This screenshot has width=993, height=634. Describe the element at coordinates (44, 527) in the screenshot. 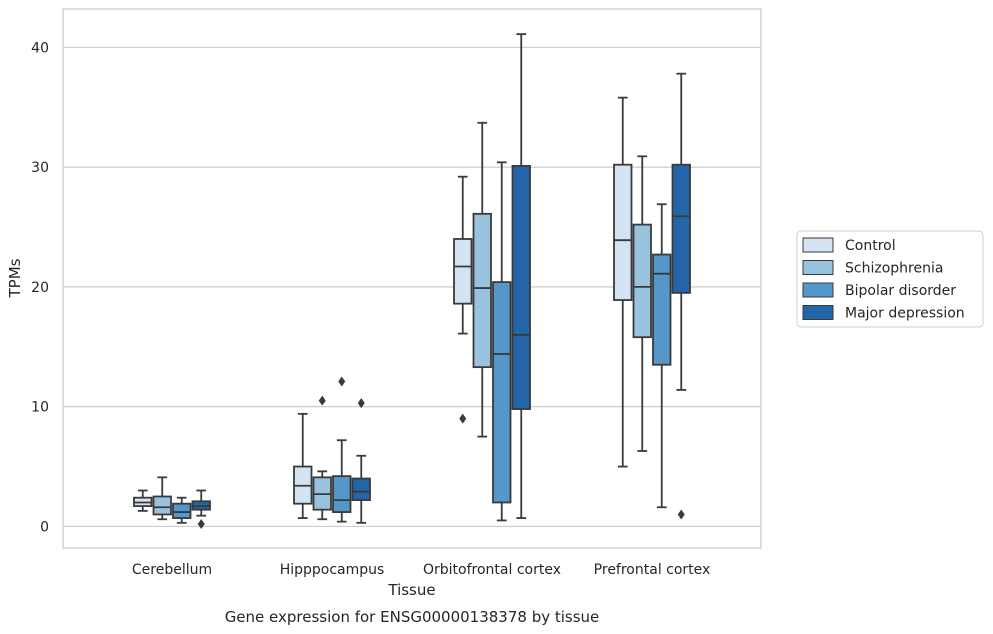

I see `y-tick-label: 0` at that location.